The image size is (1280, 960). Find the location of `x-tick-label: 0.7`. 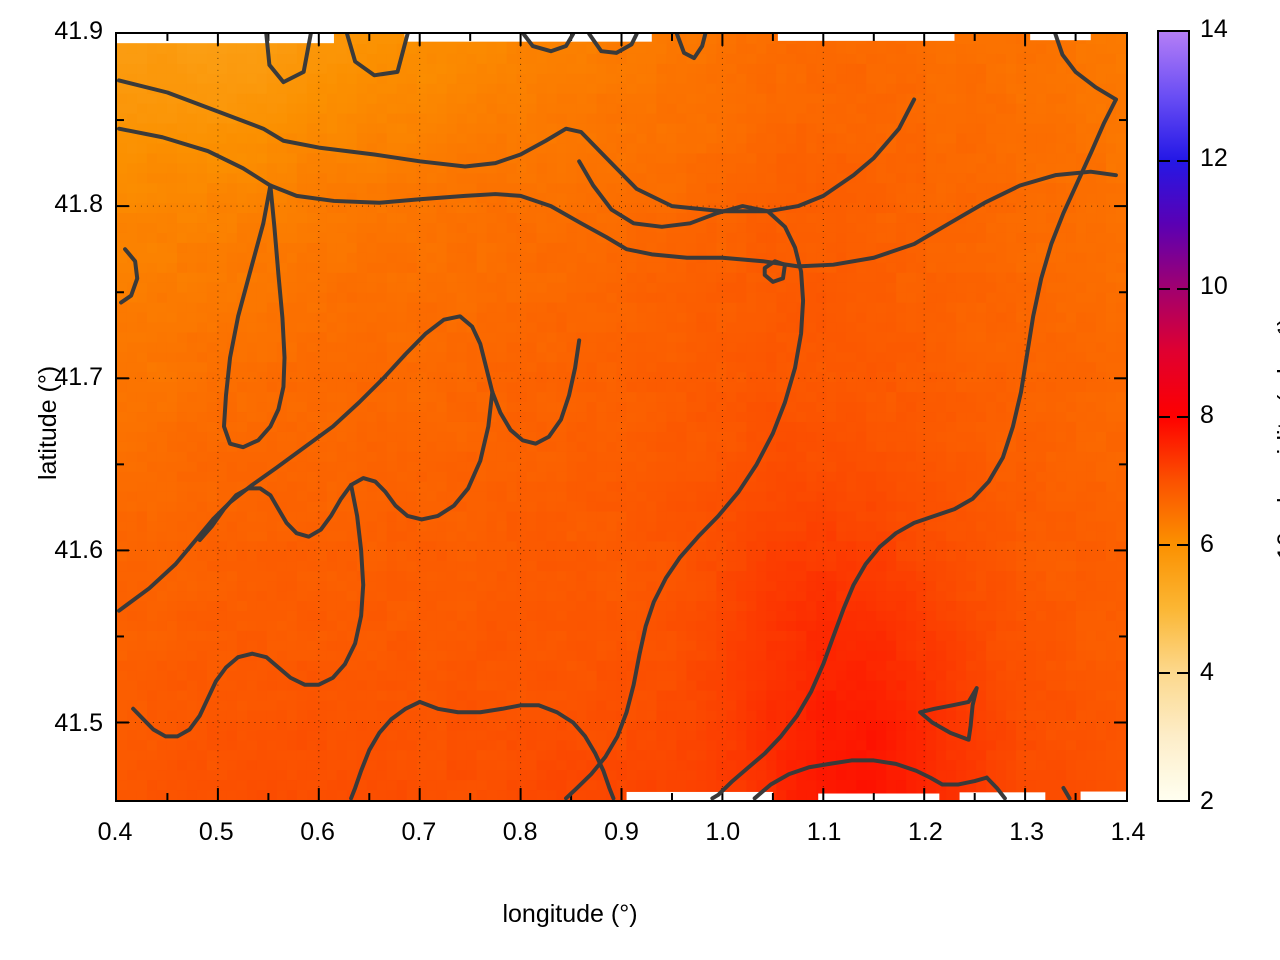

x-tick-label: 0.7 is located at coordinates (419, 832).